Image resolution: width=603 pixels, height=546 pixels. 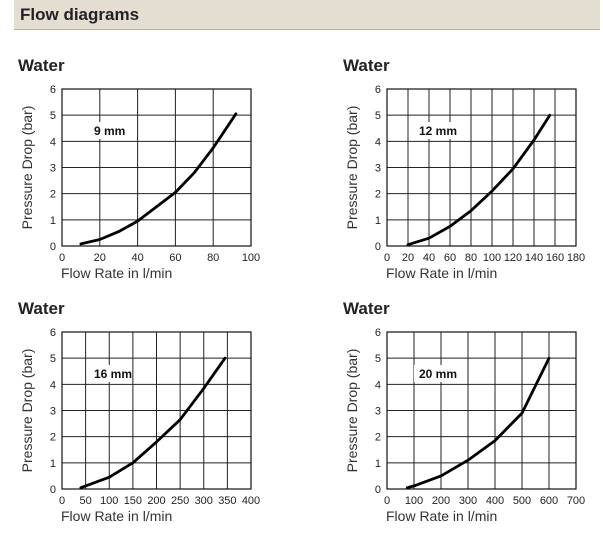 What do you see at coordinates (307, 14) in the screenshot?
I see `section-header: Flow diagrams` at bounding box center [307, 14].